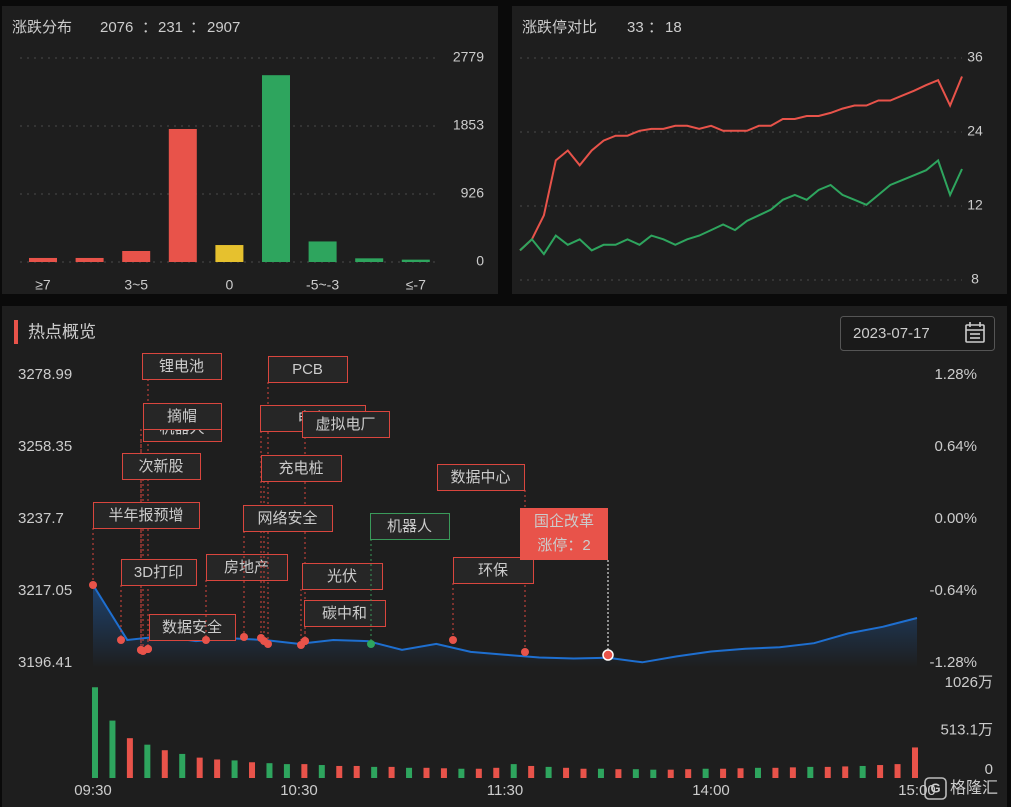 The width and height of the screenshot is (1011, 807). I want to click on annotation-label: 房地产, so click(246, 567).